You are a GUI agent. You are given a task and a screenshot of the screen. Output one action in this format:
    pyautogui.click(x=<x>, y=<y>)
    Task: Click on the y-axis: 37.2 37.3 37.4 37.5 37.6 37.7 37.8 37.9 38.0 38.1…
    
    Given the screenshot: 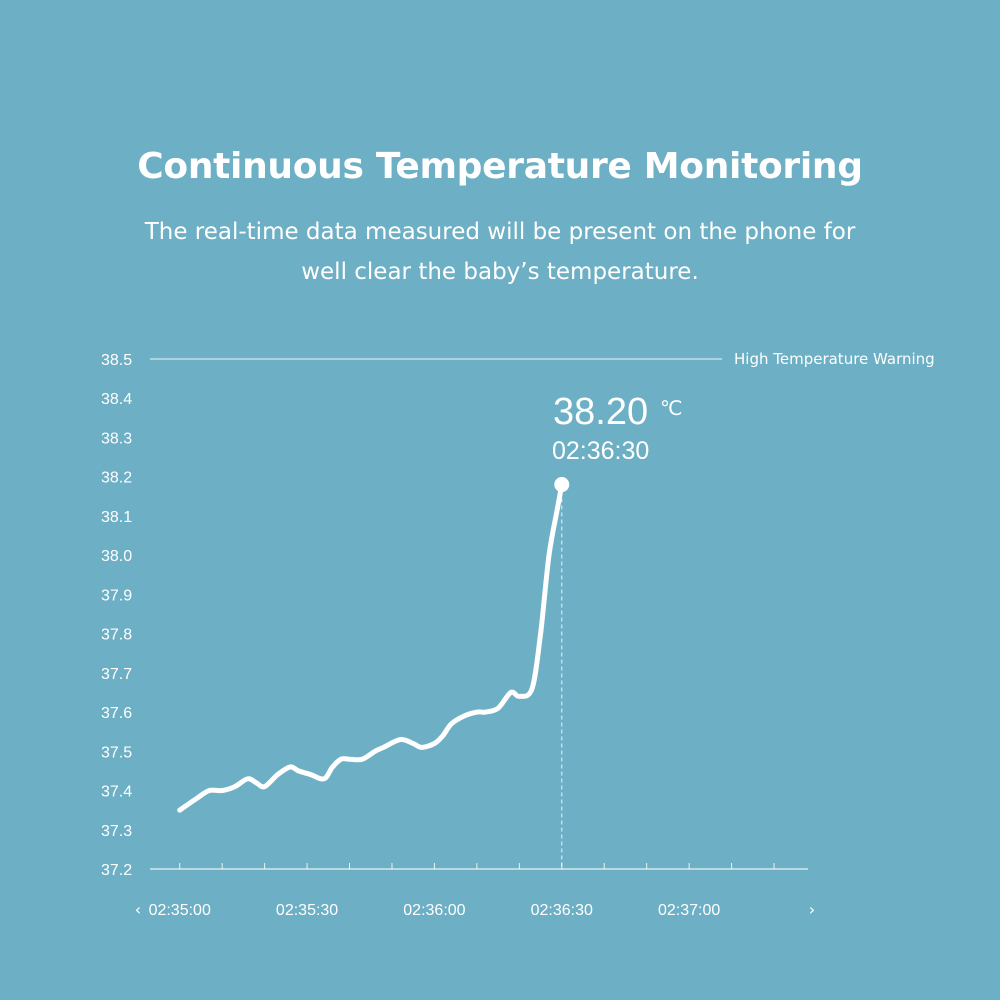 What is the action you would take?
    pyautogui.click(x=116, y=615)
    